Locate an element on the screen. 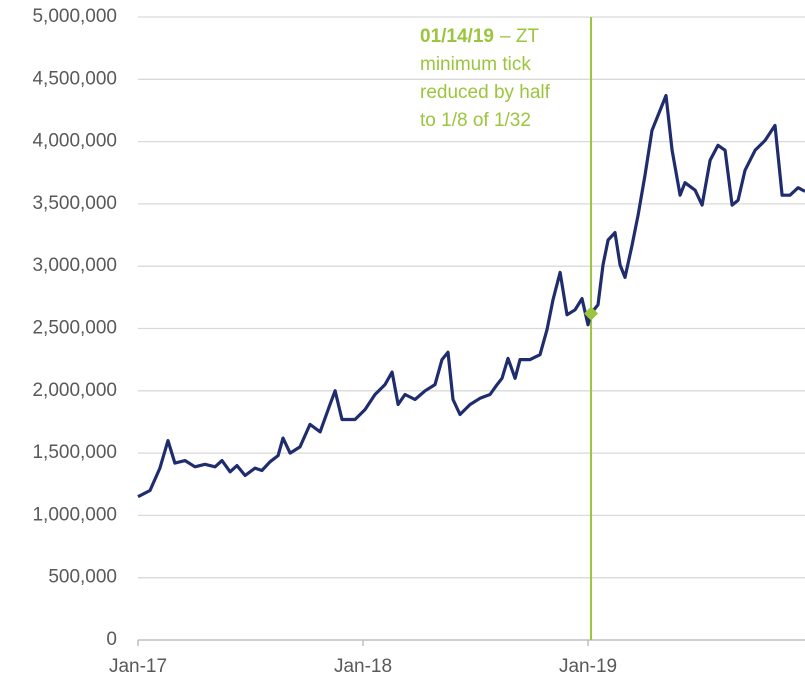 This screenshot has height=680, width=805. y-tick-label: 500,000 is located at coordinates (82, 577).